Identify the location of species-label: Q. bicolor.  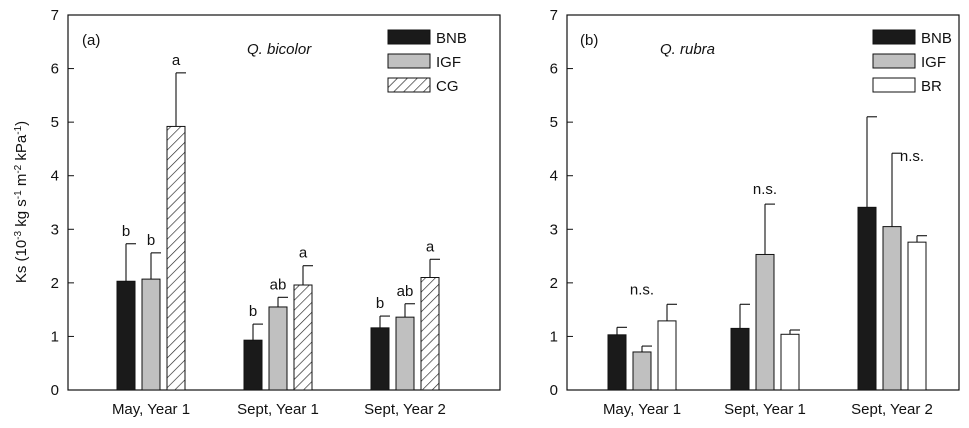
(279, 49).